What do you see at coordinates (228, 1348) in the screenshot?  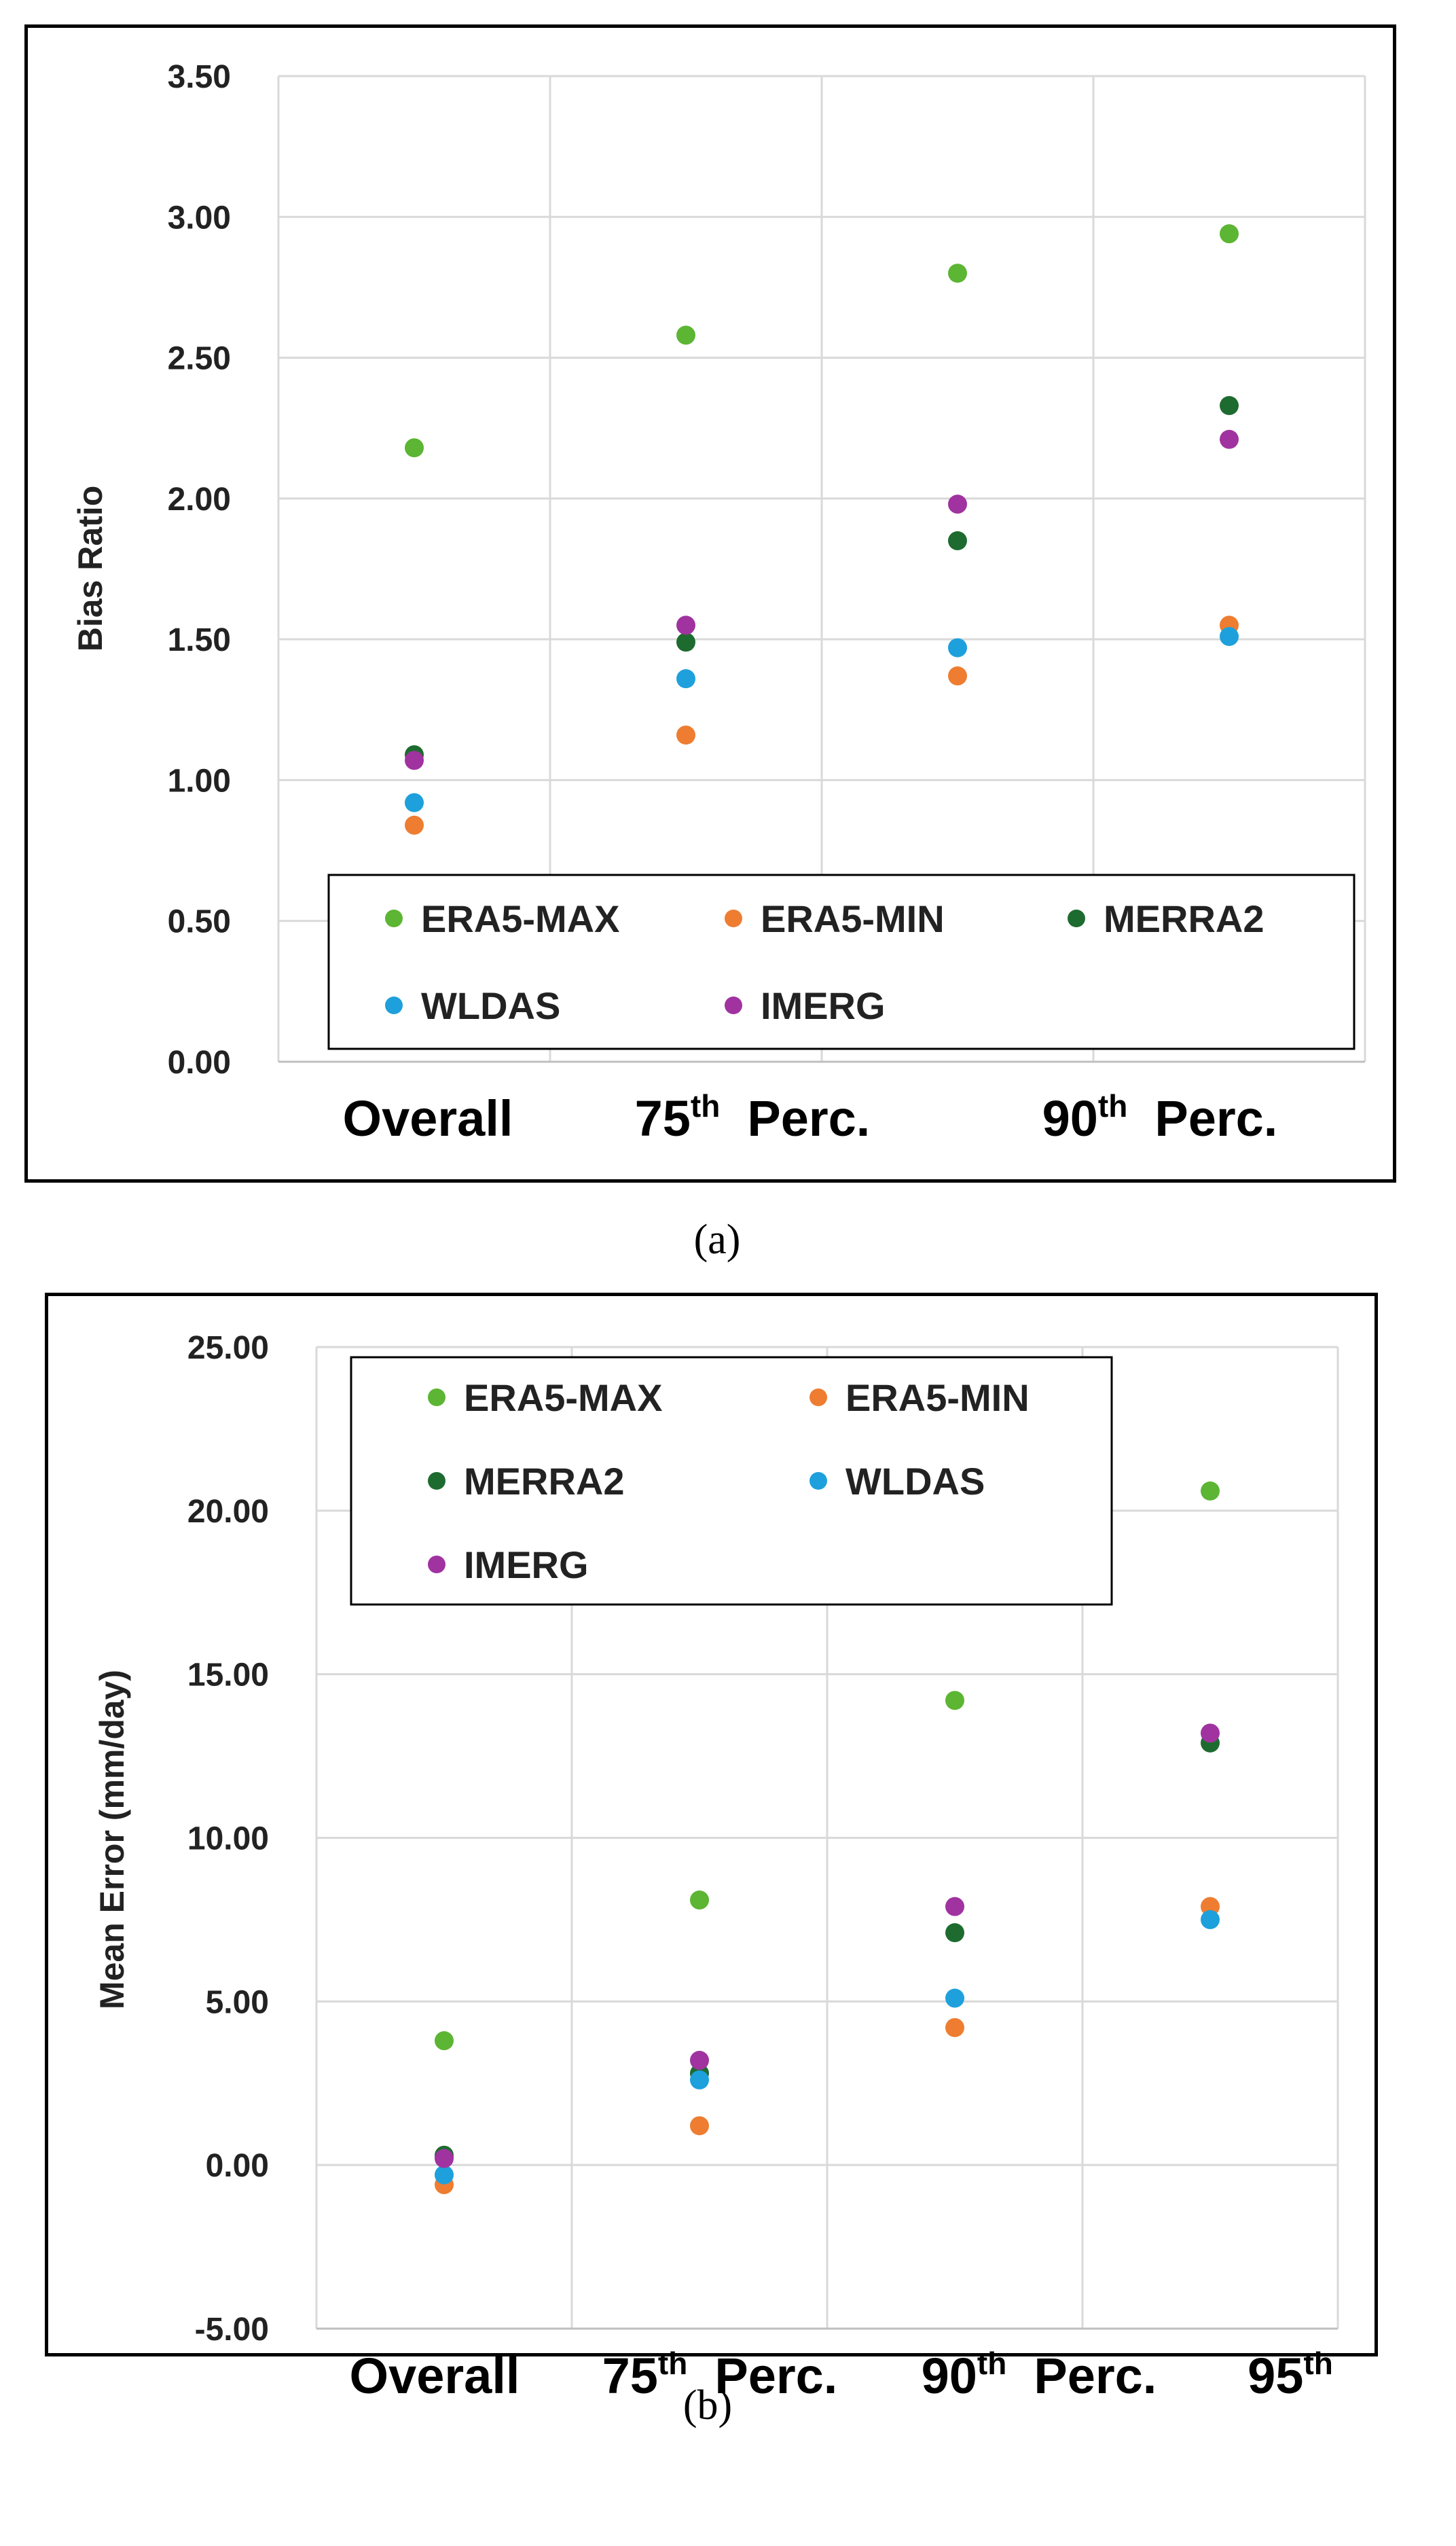 I see `y-tick-label: 25.00` at bounding box center [228, 1348].